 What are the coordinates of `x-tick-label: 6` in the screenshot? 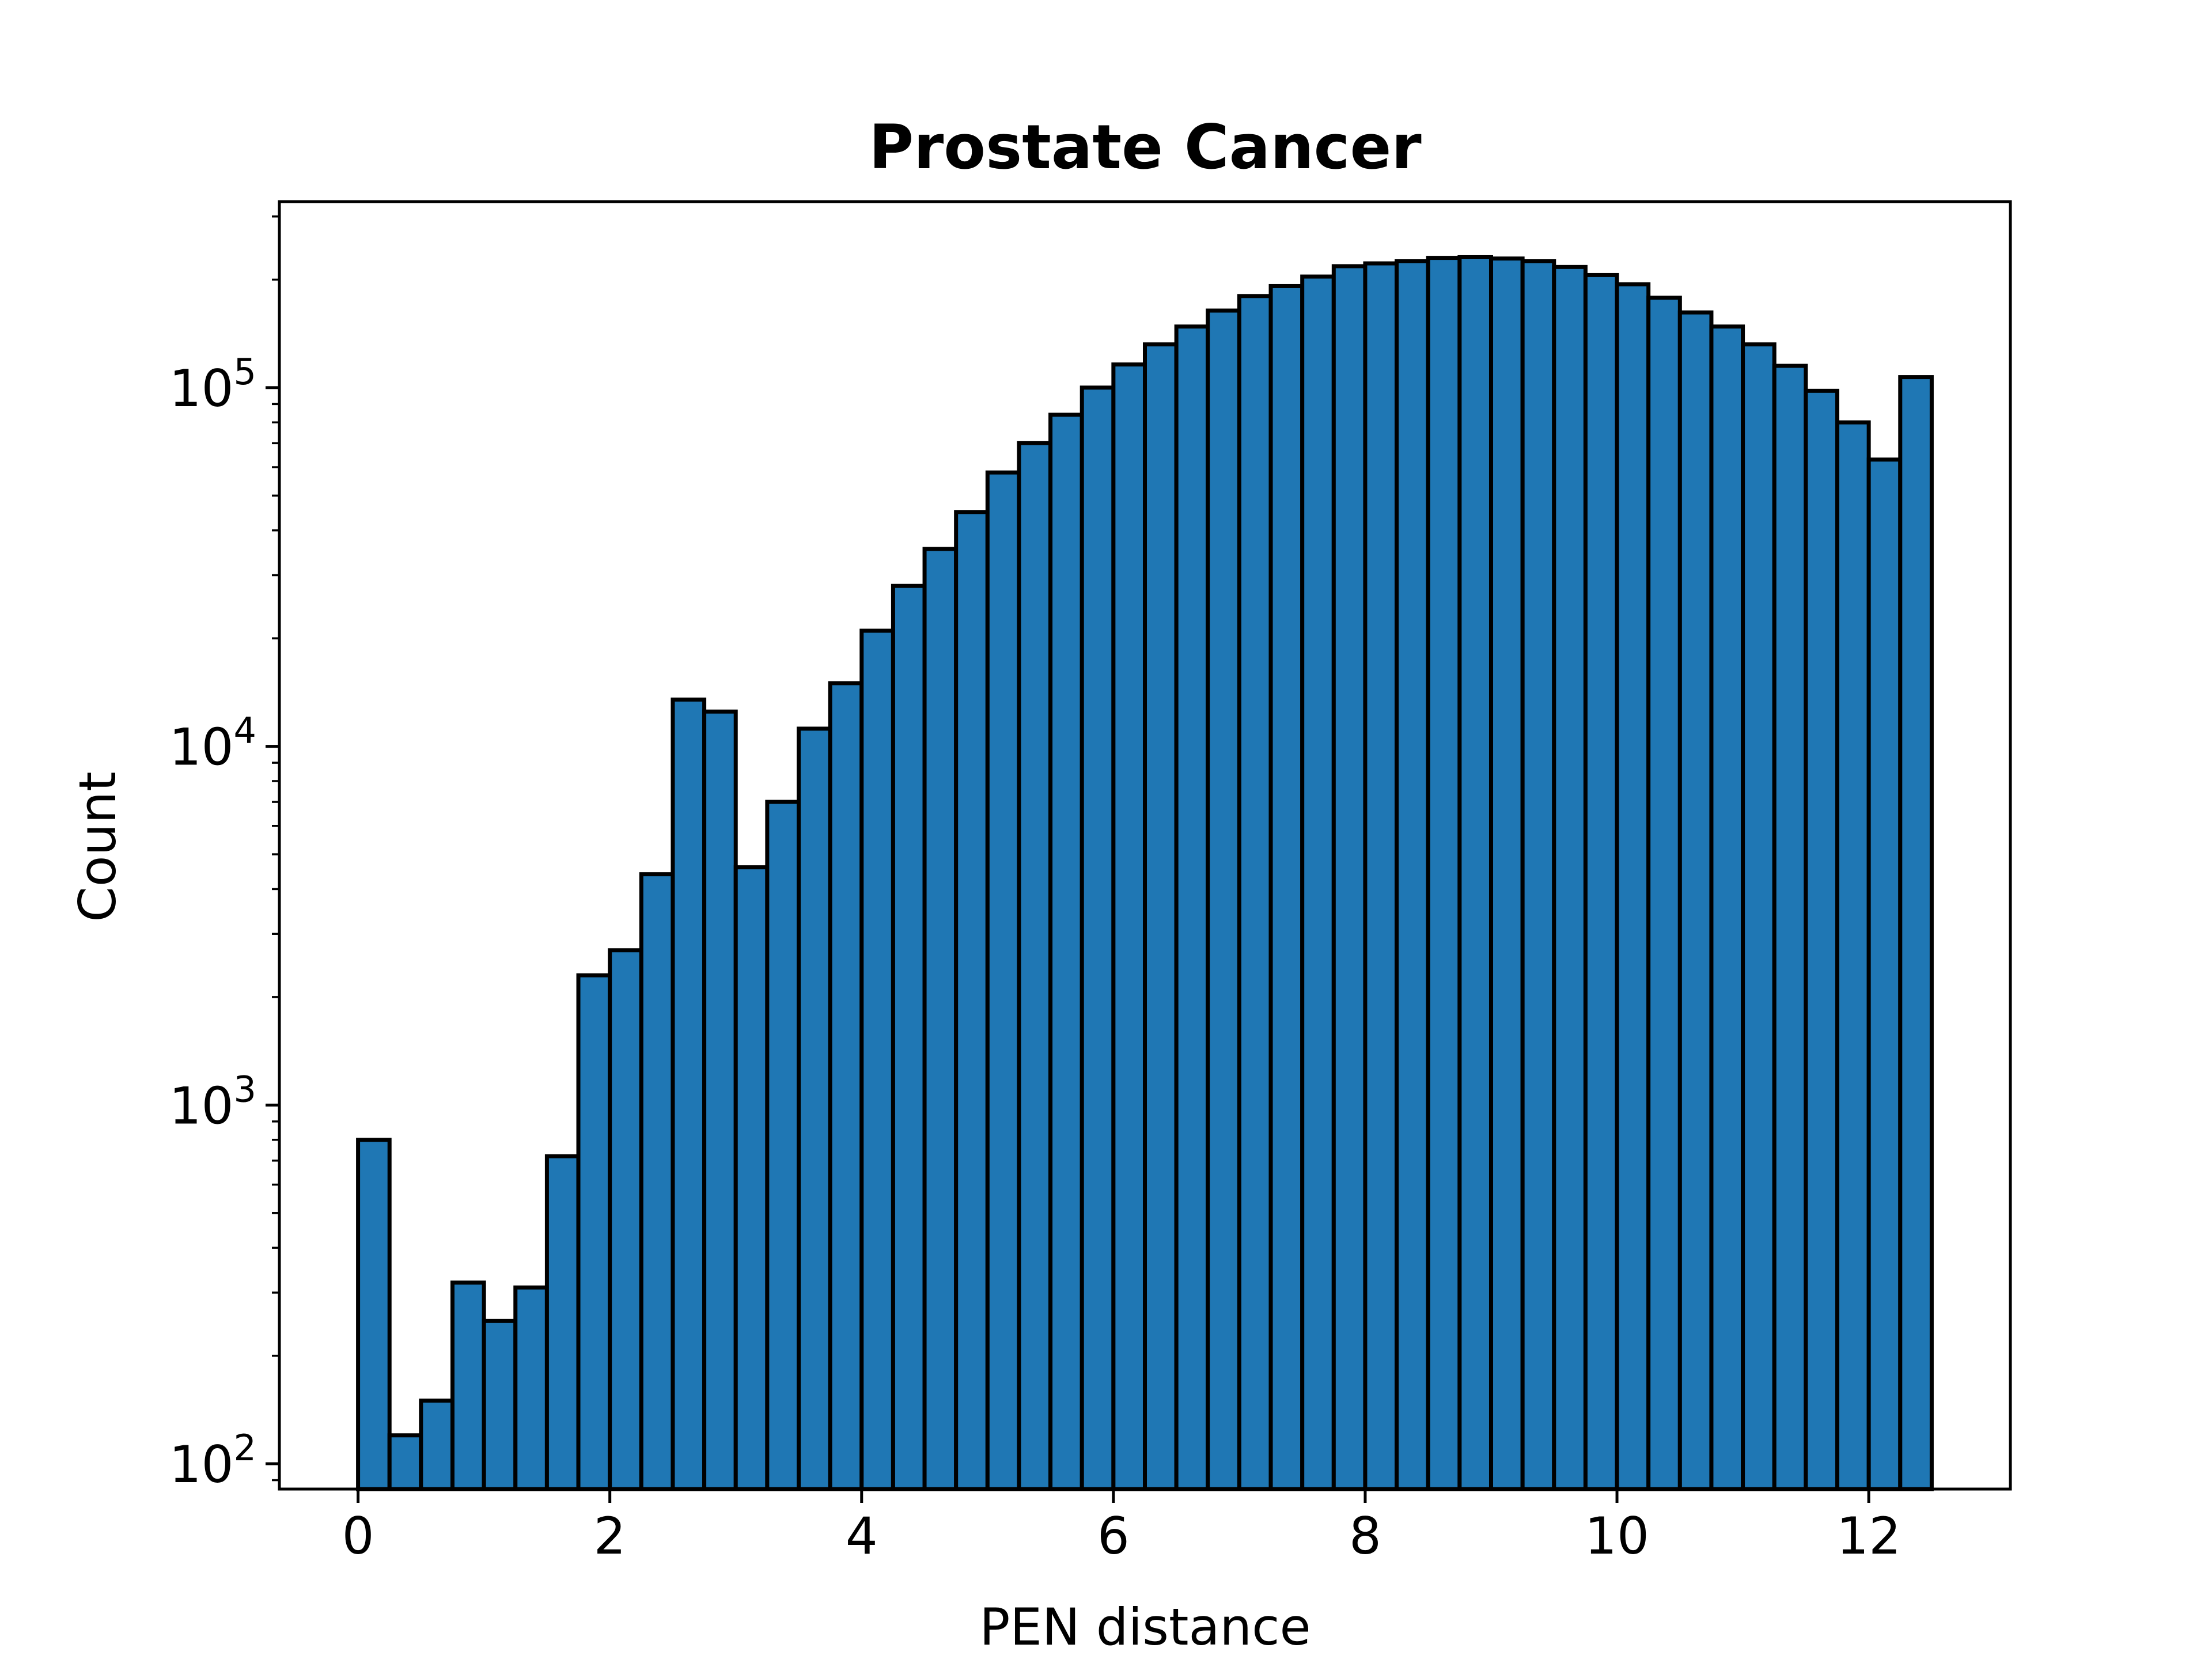 It's located at (1113, 1536).